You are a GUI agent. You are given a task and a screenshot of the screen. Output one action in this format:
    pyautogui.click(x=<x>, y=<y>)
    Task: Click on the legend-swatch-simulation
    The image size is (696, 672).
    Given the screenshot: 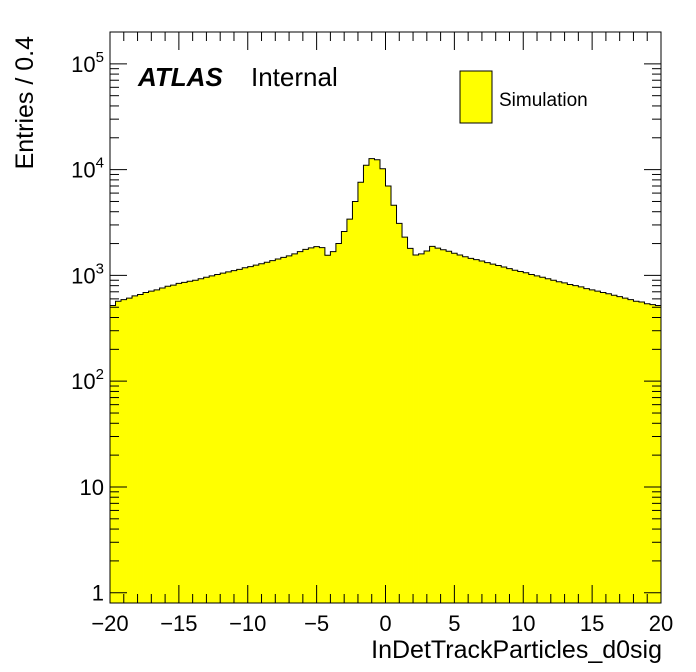 What is the action you would take?
    pyautogui.click(x=476, y=97)
    